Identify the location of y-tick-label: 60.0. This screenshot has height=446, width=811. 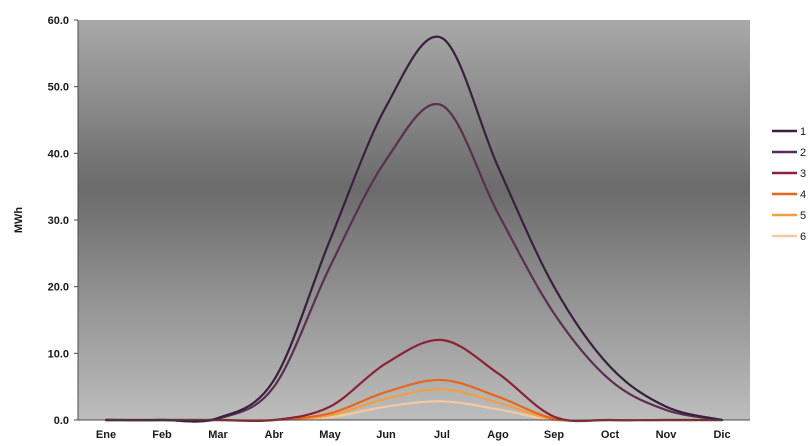
(58, 21).